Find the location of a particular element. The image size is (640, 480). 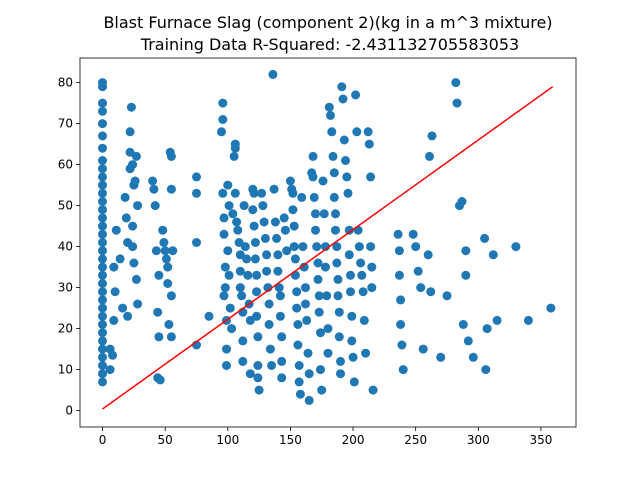

y-tick-label: 30 is located at coordinates (65, 288).